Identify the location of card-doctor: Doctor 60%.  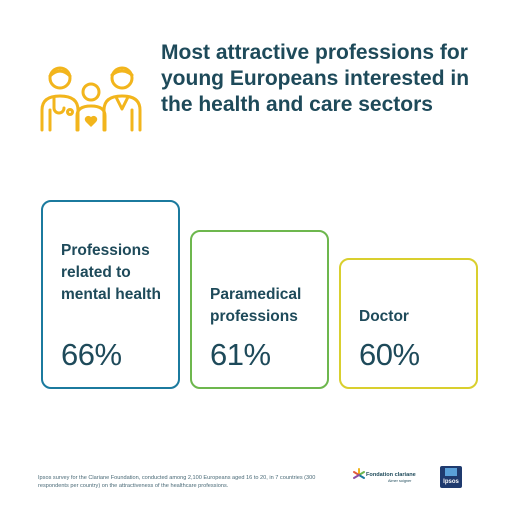
(408, 323).